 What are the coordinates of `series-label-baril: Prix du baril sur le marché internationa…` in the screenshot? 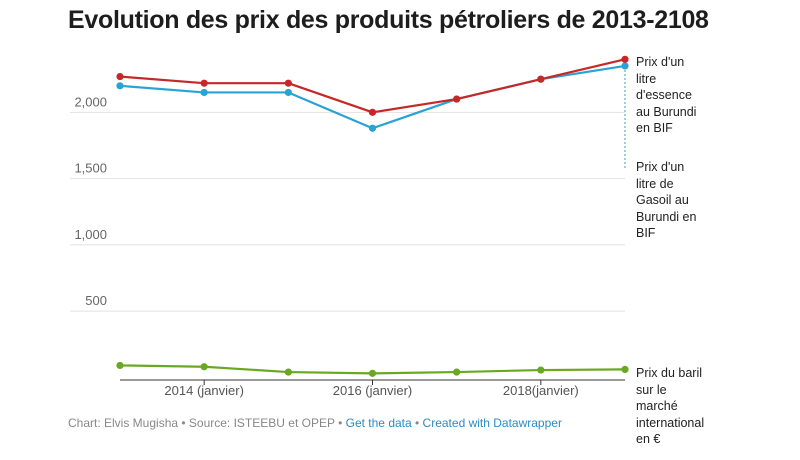 It's located at (670, 406).